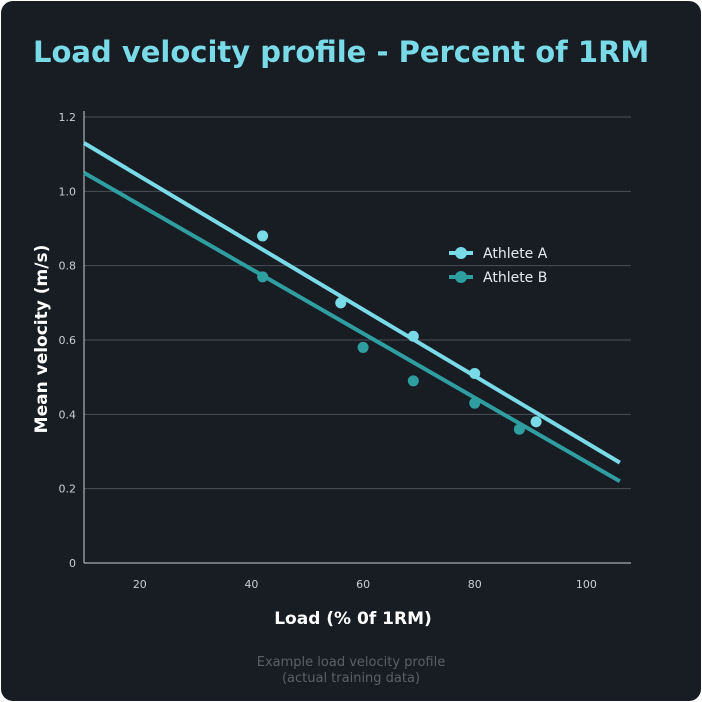  What do you see at coordinates (586, 584) in the screenshot?
I see `x-tick-label: 100` at bounding box center [586, 584].